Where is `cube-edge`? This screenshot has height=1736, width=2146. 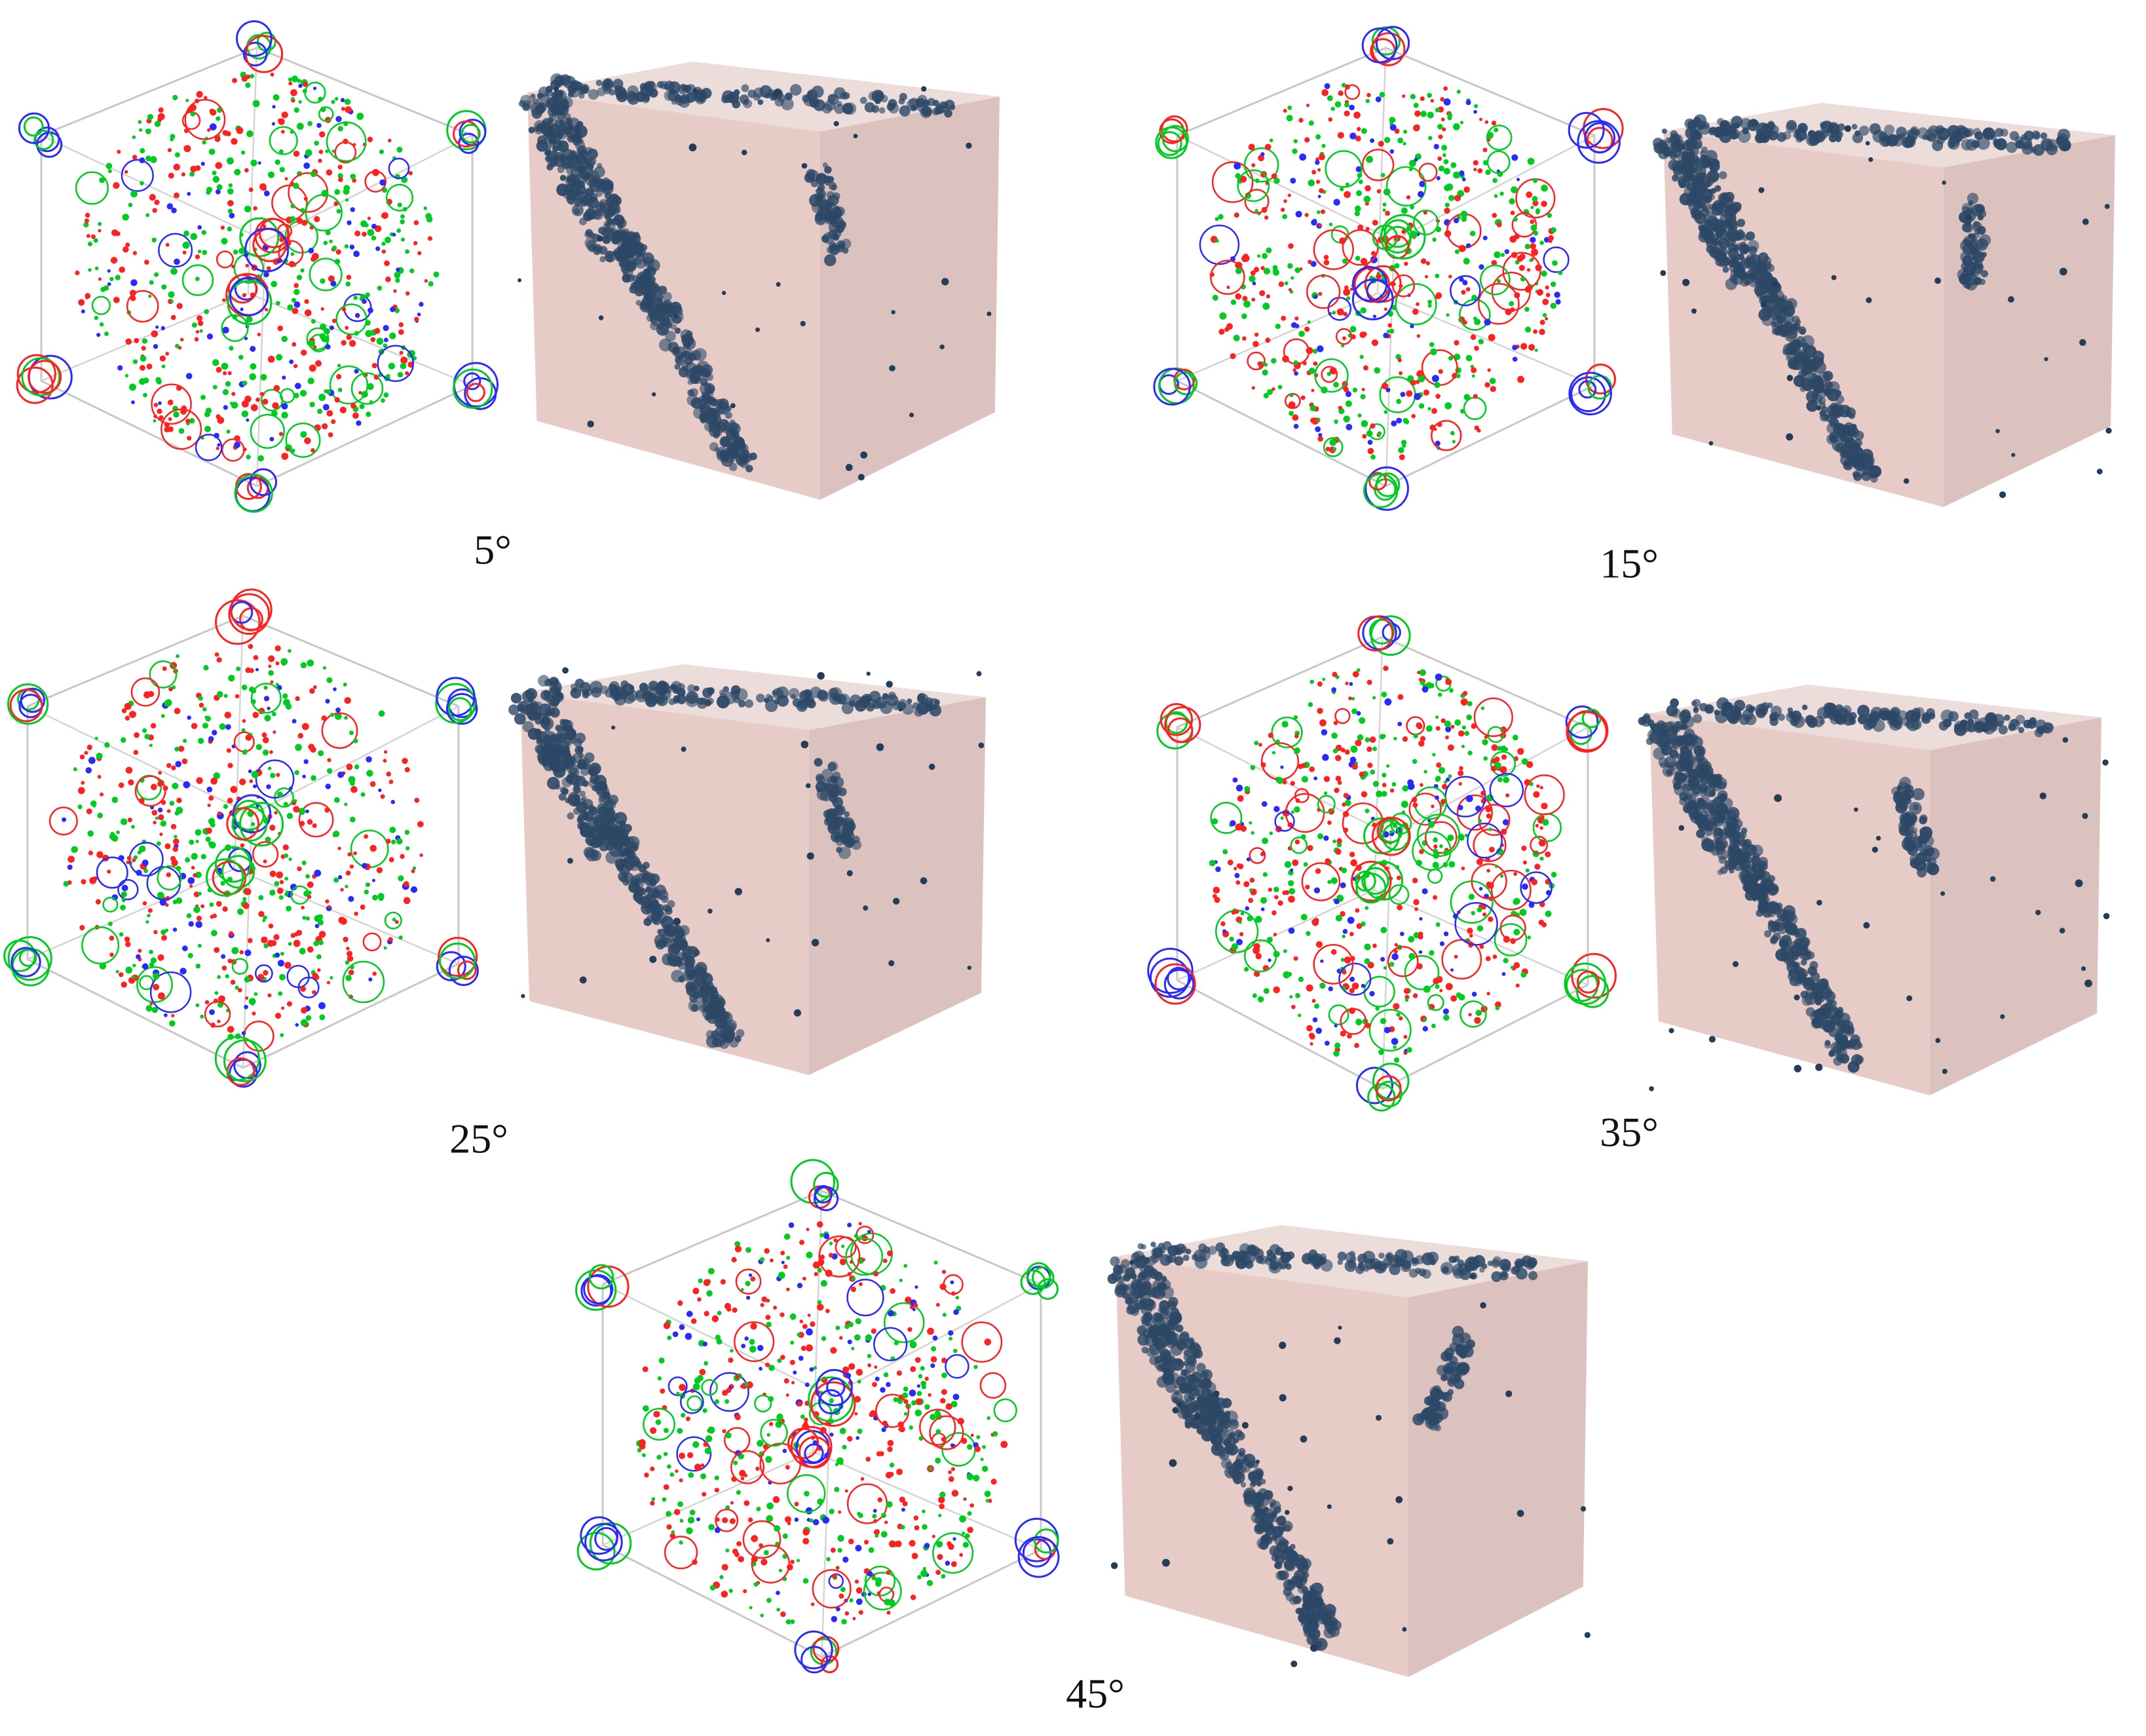
cube-edge is located at coordinates (346, 916).